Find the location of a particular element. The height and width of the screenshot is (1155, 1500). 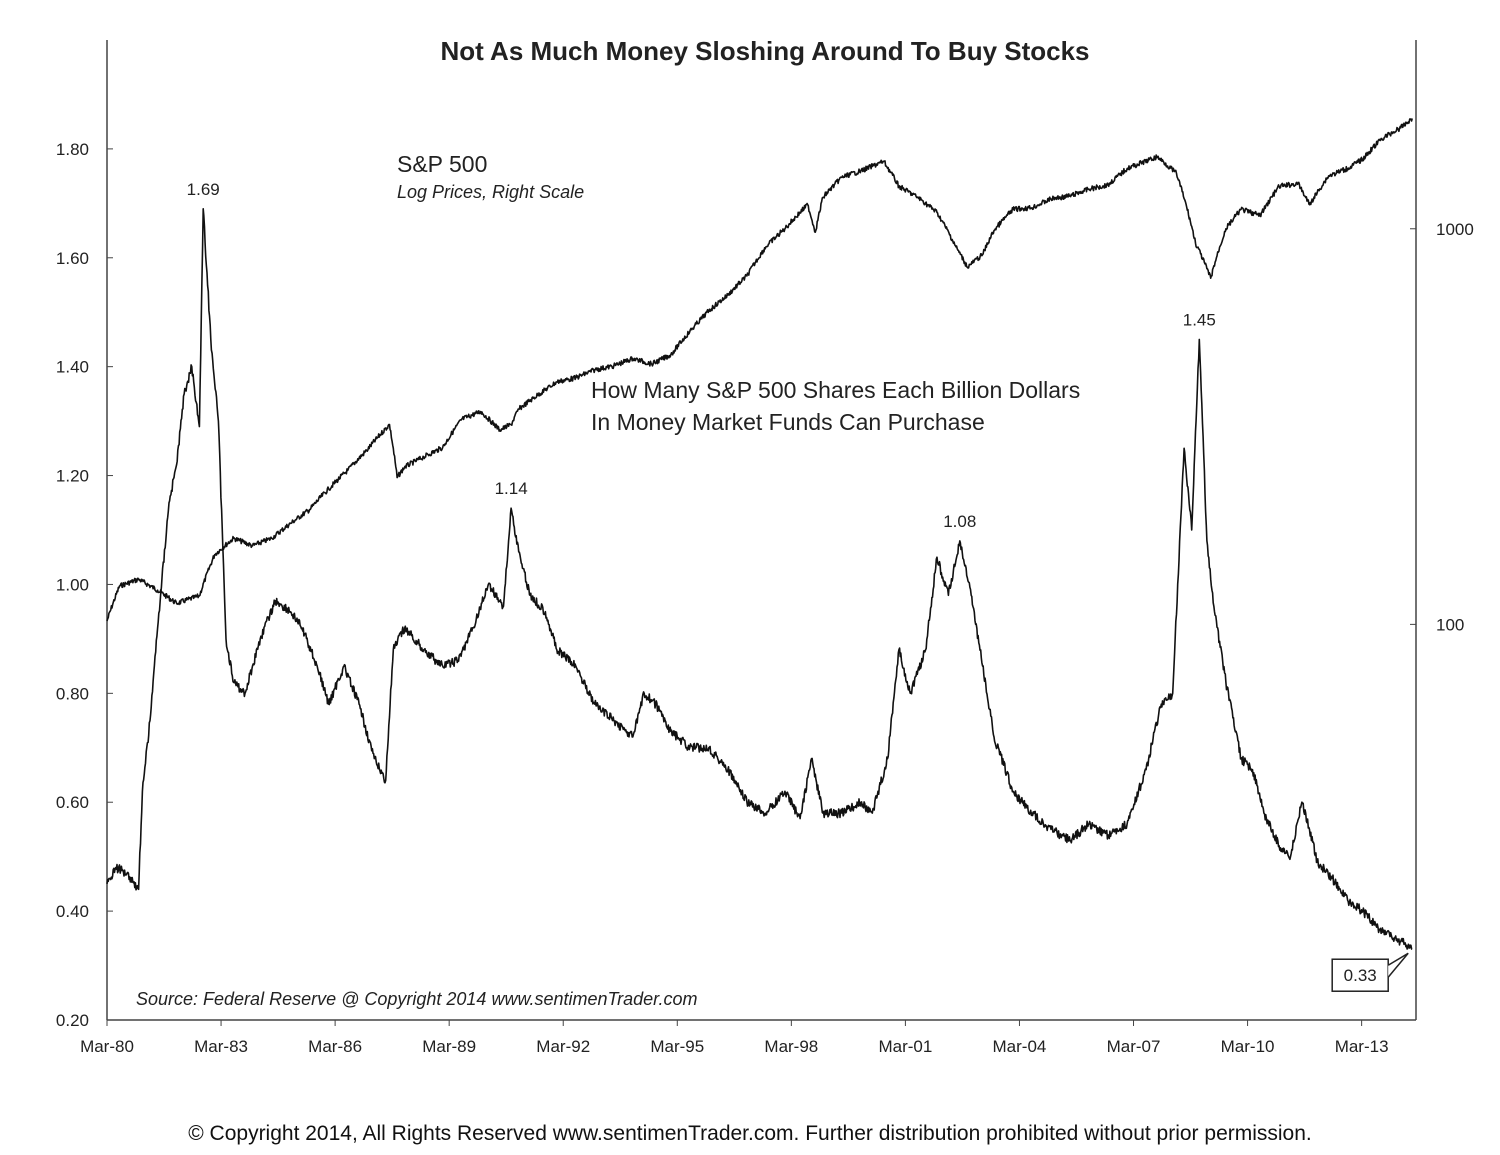

last-value-label: 0.33 is located at coordinates (1360, 975).